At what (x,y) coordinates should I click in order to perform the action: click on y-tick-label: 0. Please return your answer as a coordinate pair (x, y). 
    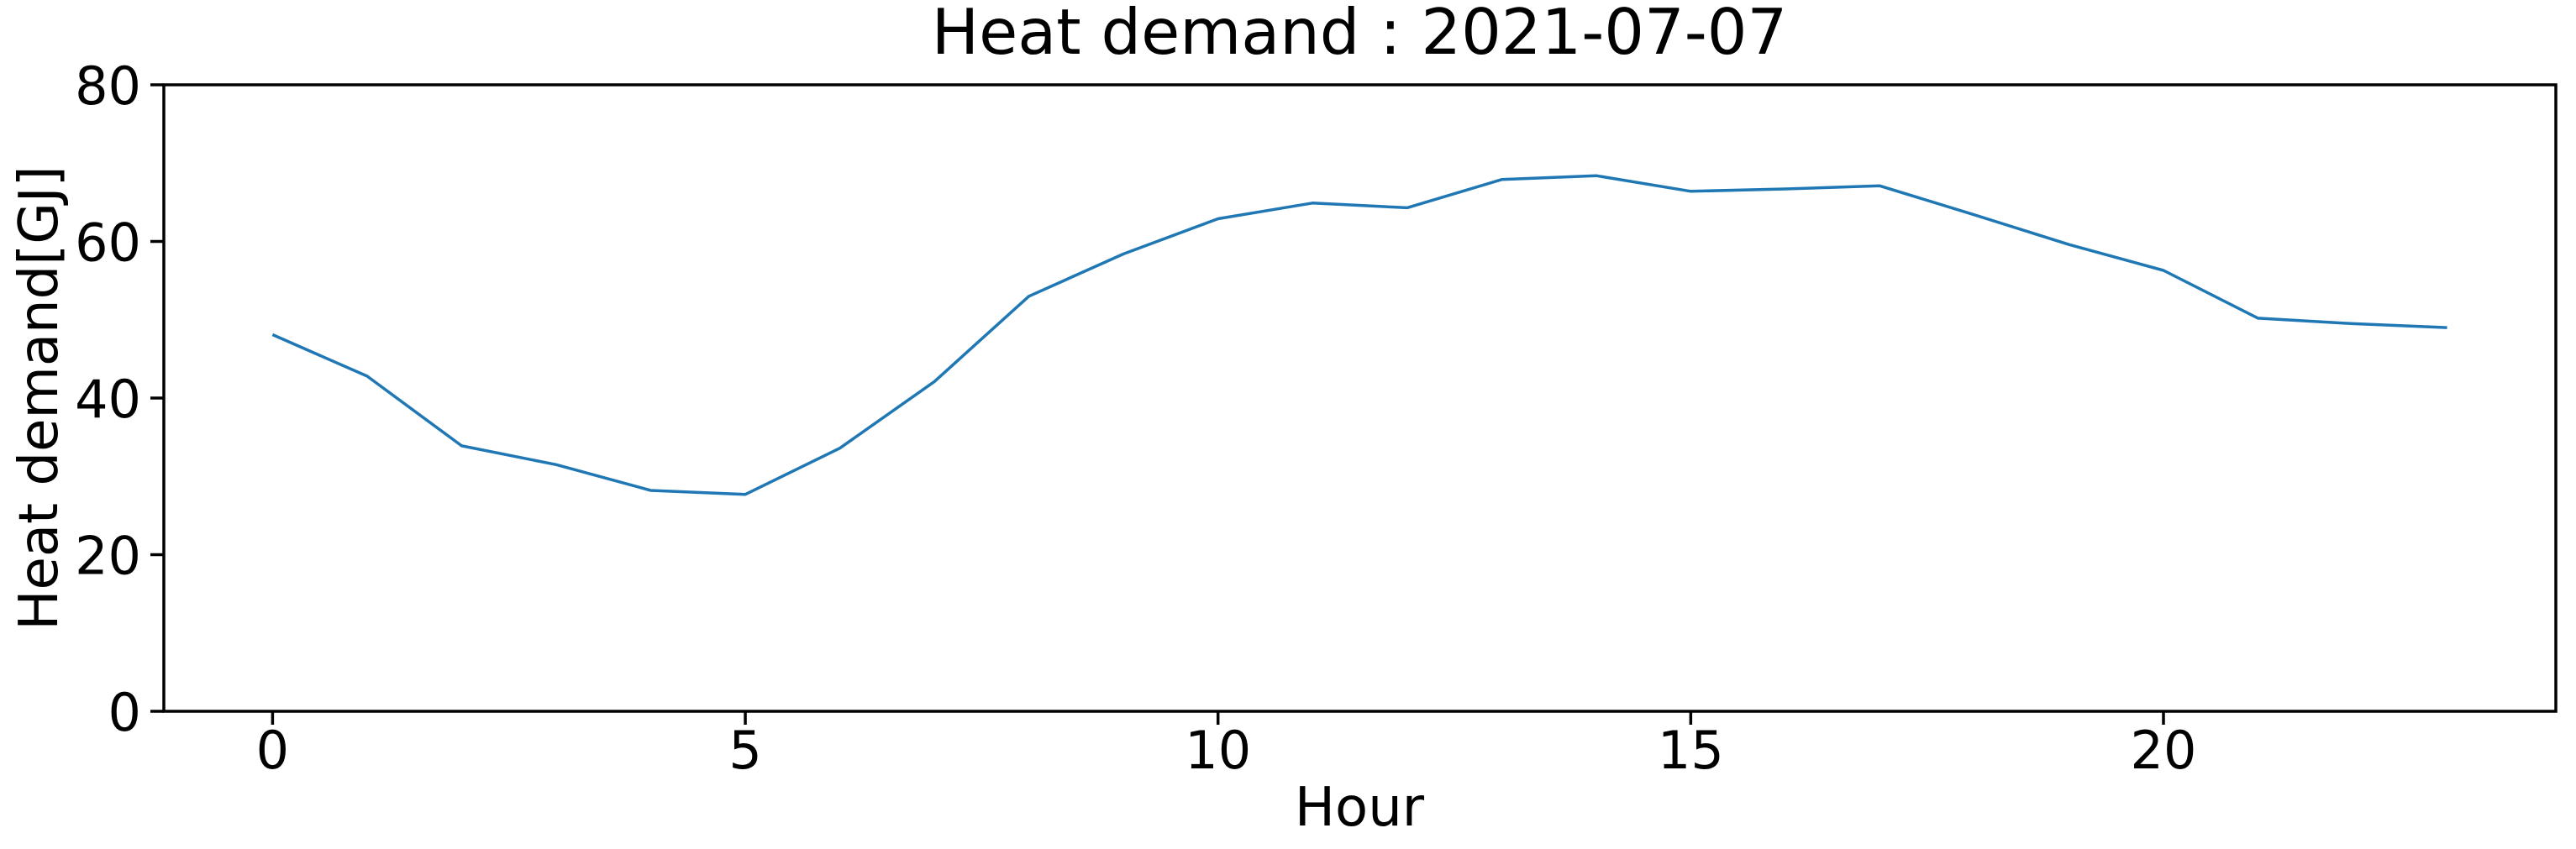
    Looking at the image, I should click on (124, 713).